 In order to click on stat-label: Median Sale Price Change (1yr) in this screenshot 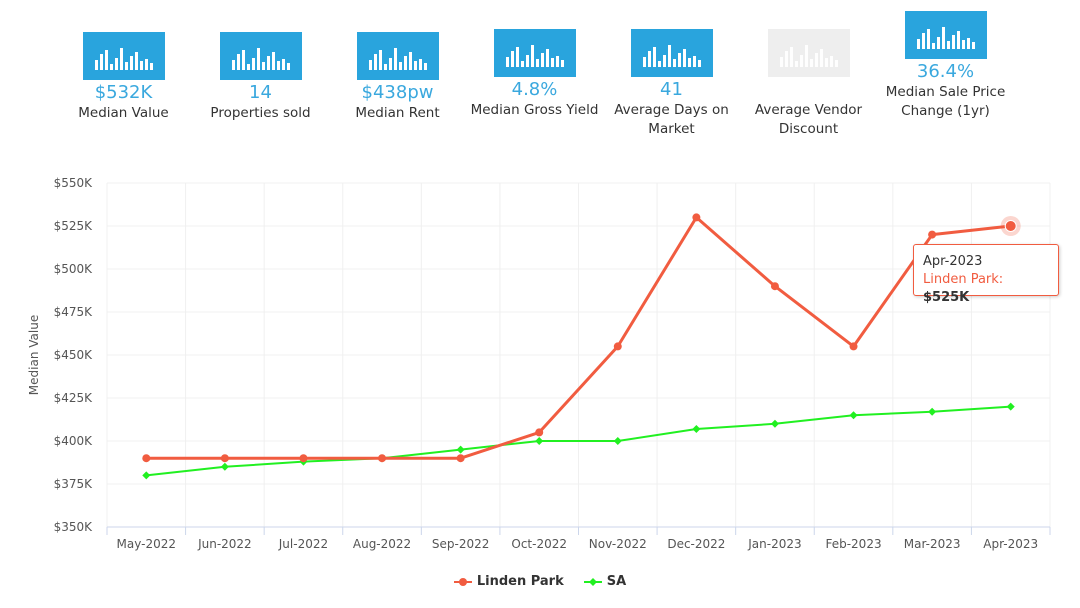, I will do `click(945, 101)`.